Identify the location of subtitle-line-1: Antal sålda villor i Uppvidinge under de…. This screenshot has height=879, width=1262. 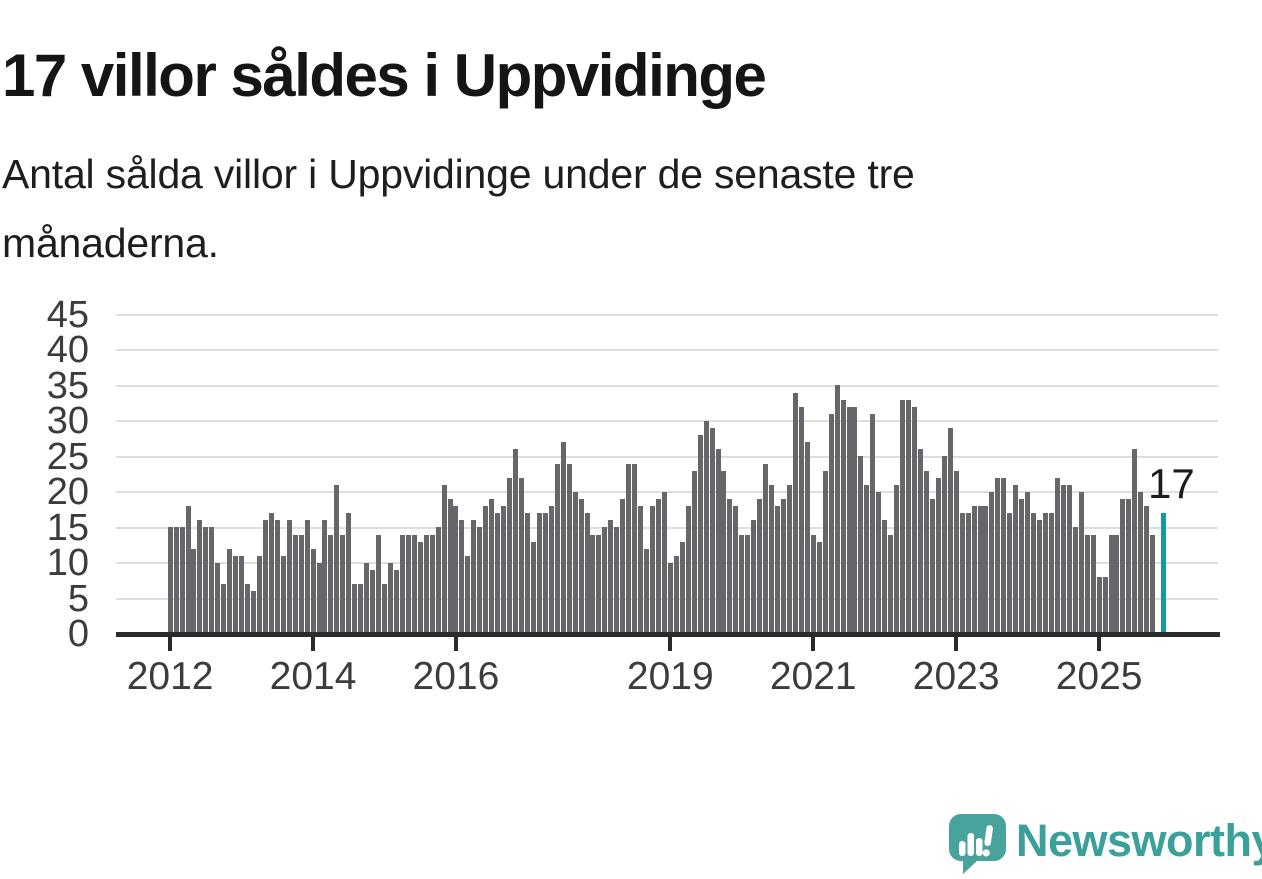
(458, 174).